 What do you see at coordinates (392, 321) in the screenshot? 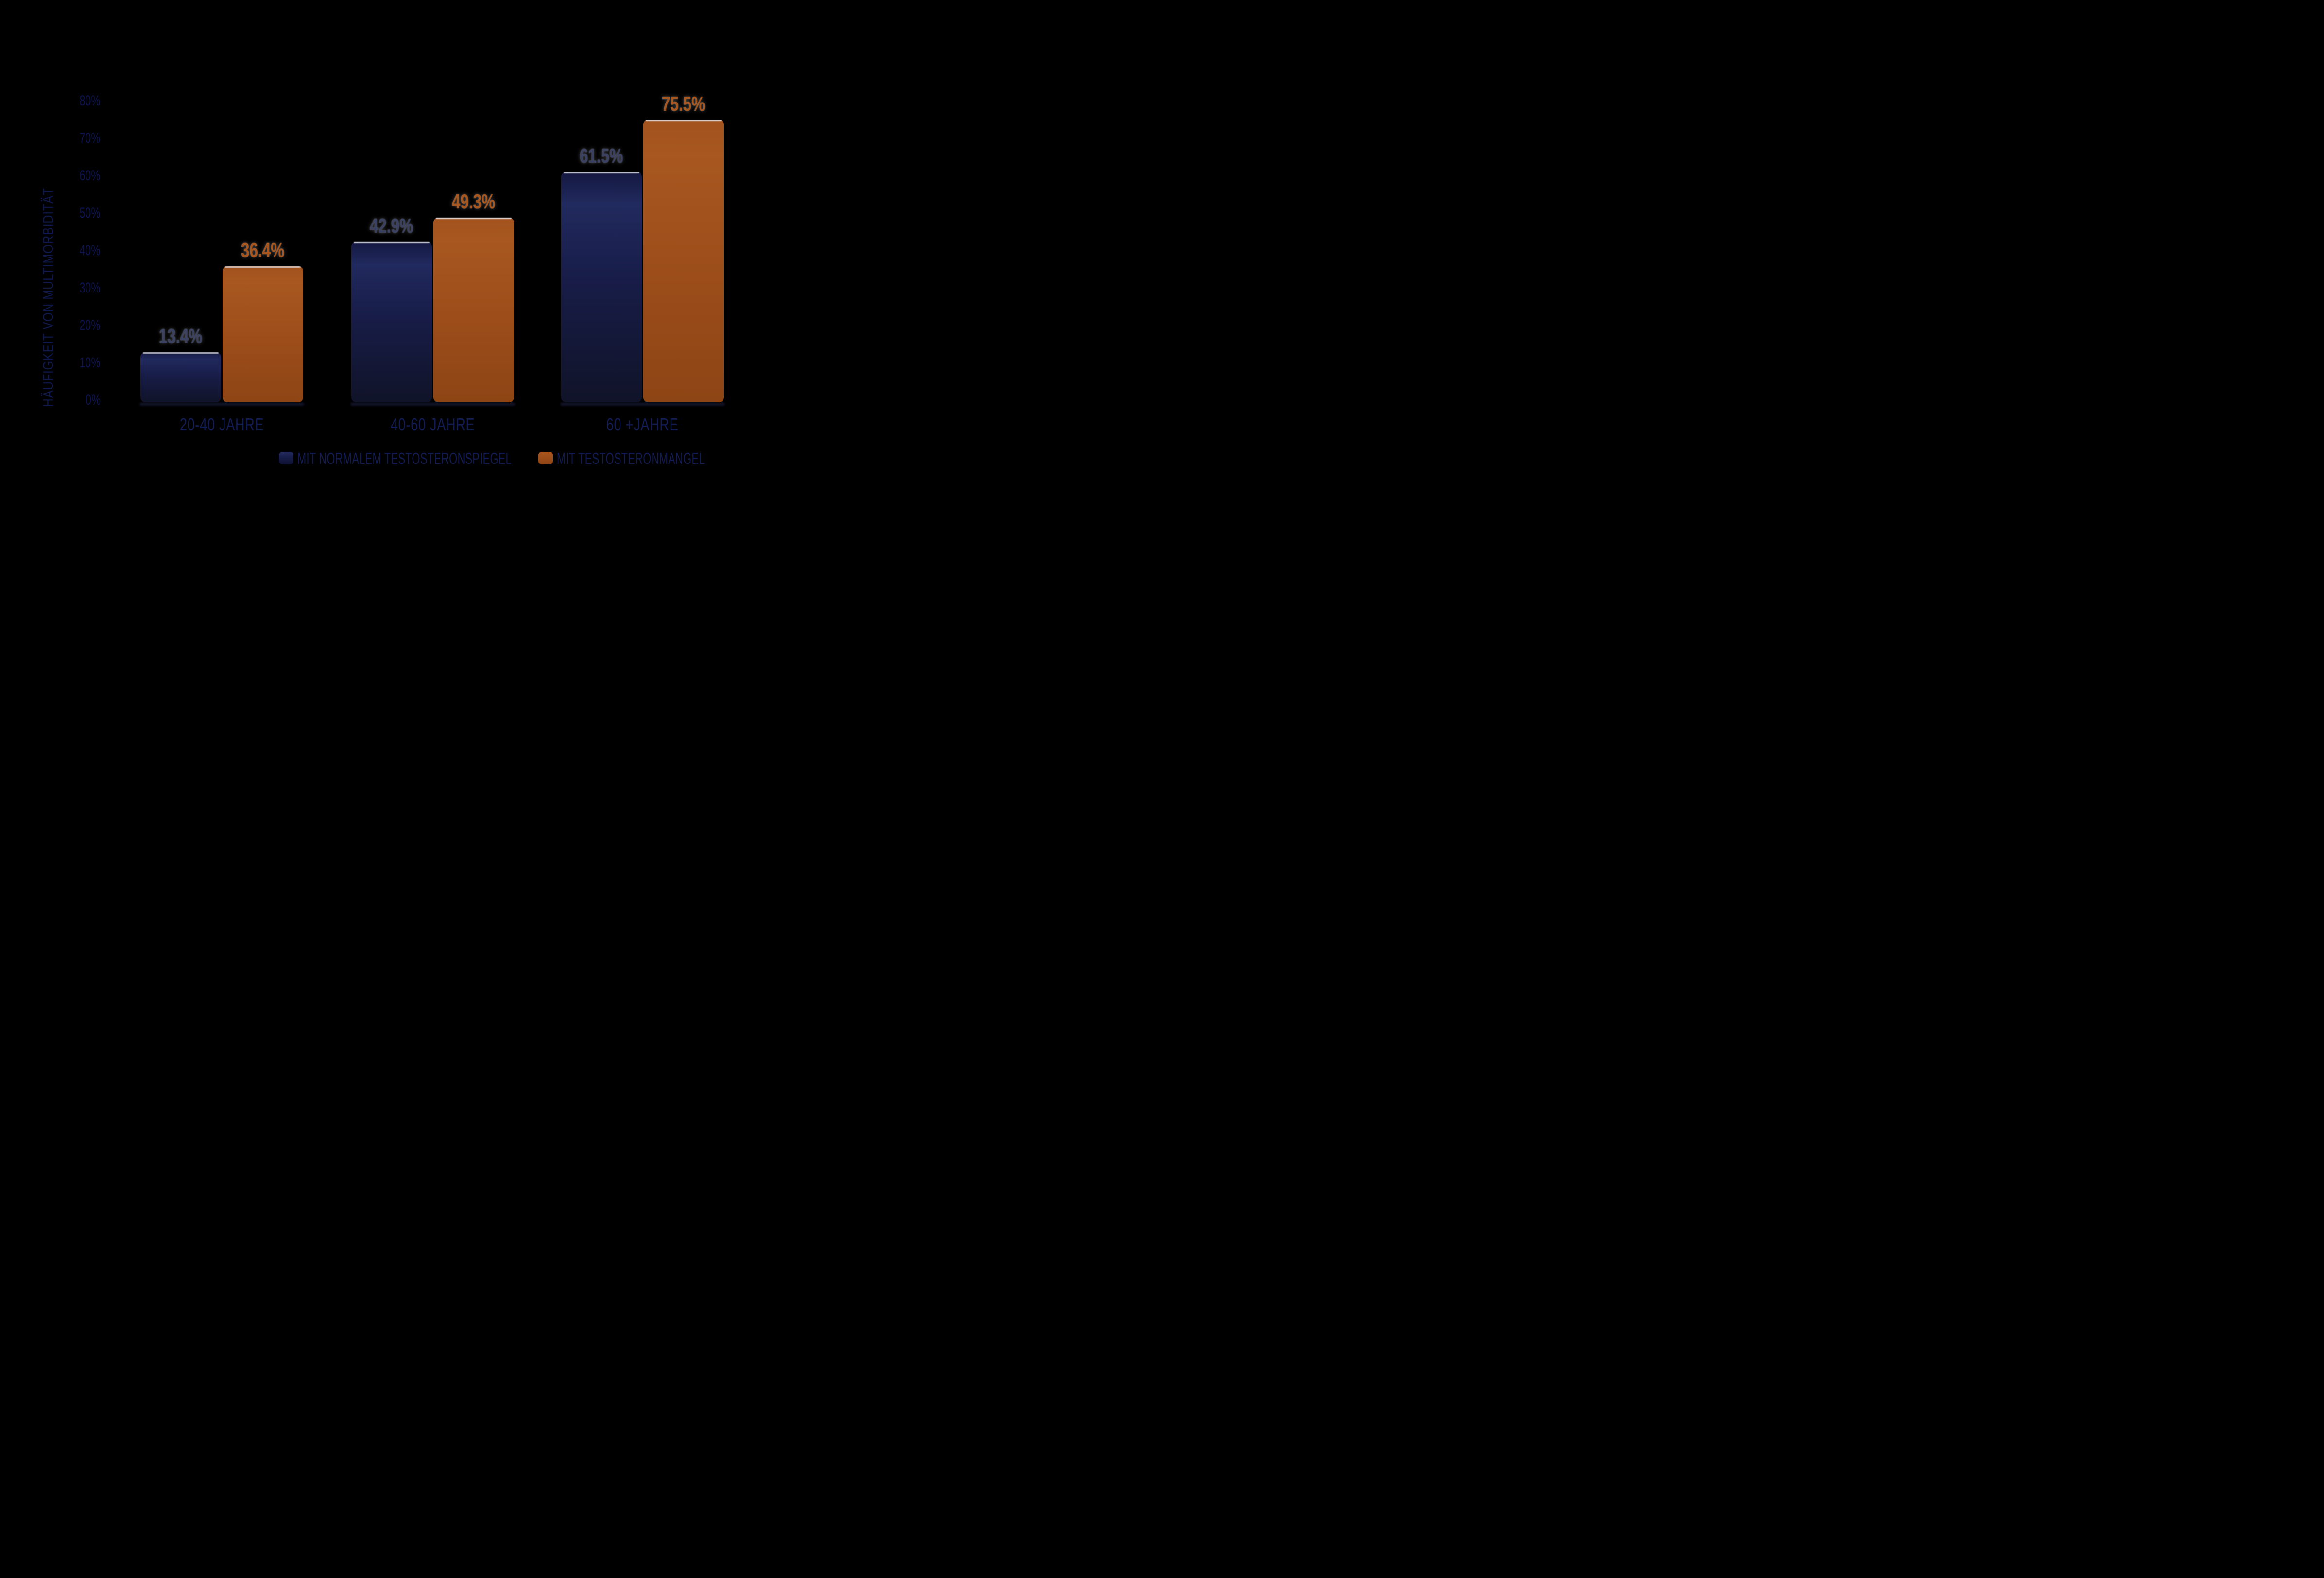
I see `bar-mit-normalem-testosteronspiegel-40-60-jahre` at bounding box center [392, 321].